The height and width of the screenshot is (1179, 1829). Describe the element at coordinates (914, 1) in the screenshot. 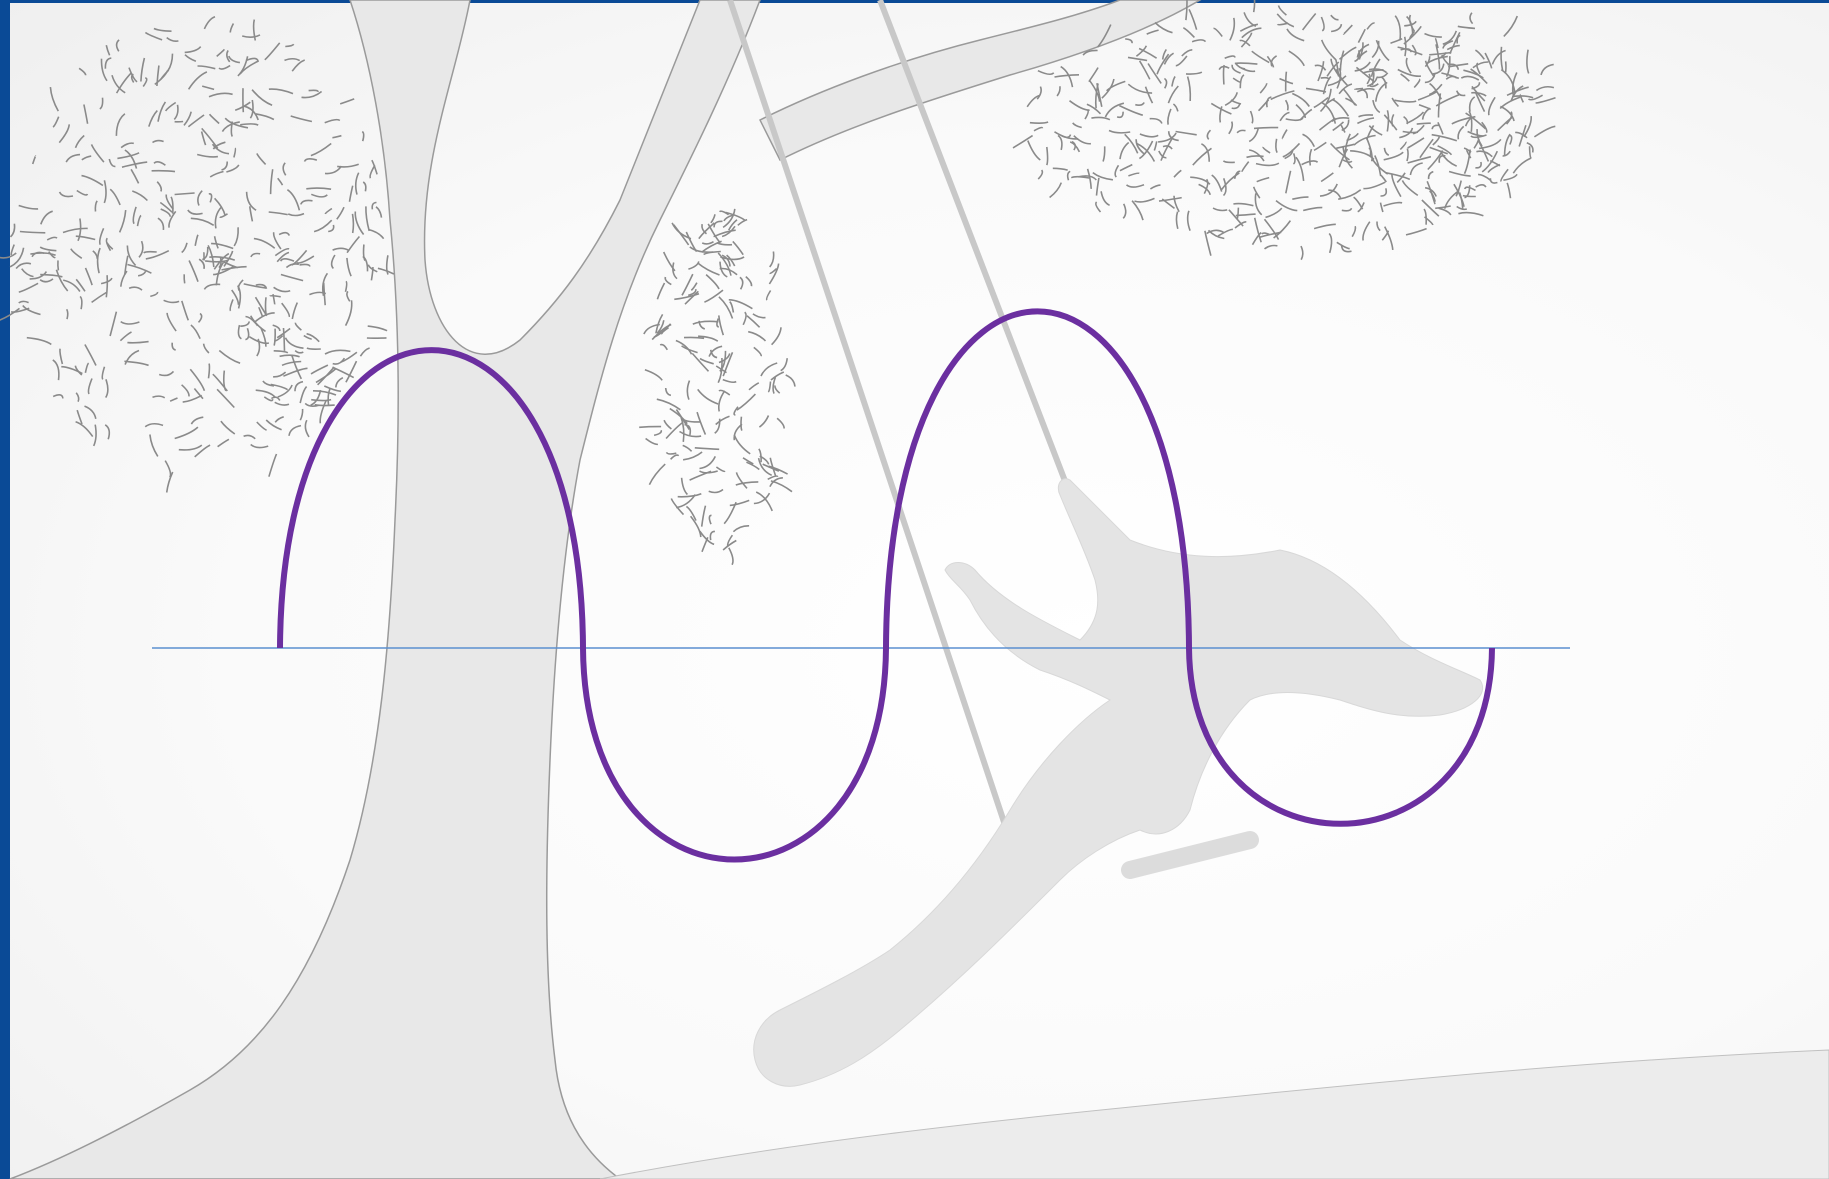

I see `slide-frame-top` at that location.